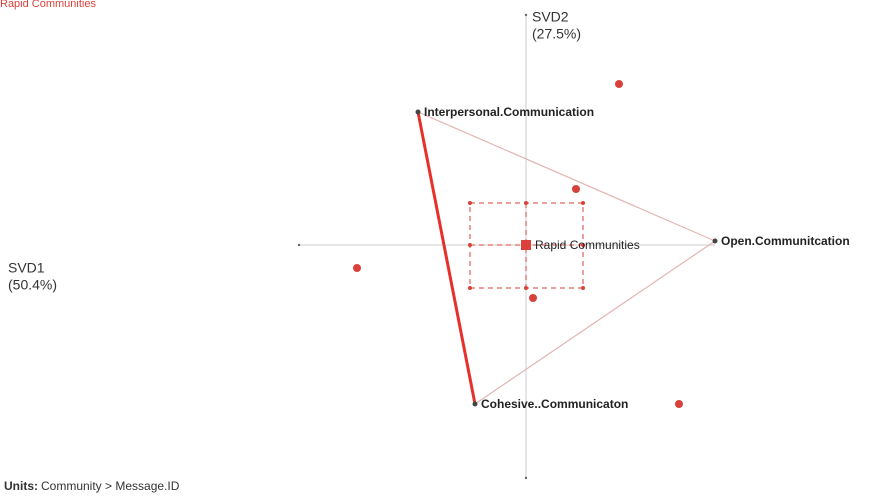  I want to click on footer-text: Community > Message.ID, so click(110, 486).